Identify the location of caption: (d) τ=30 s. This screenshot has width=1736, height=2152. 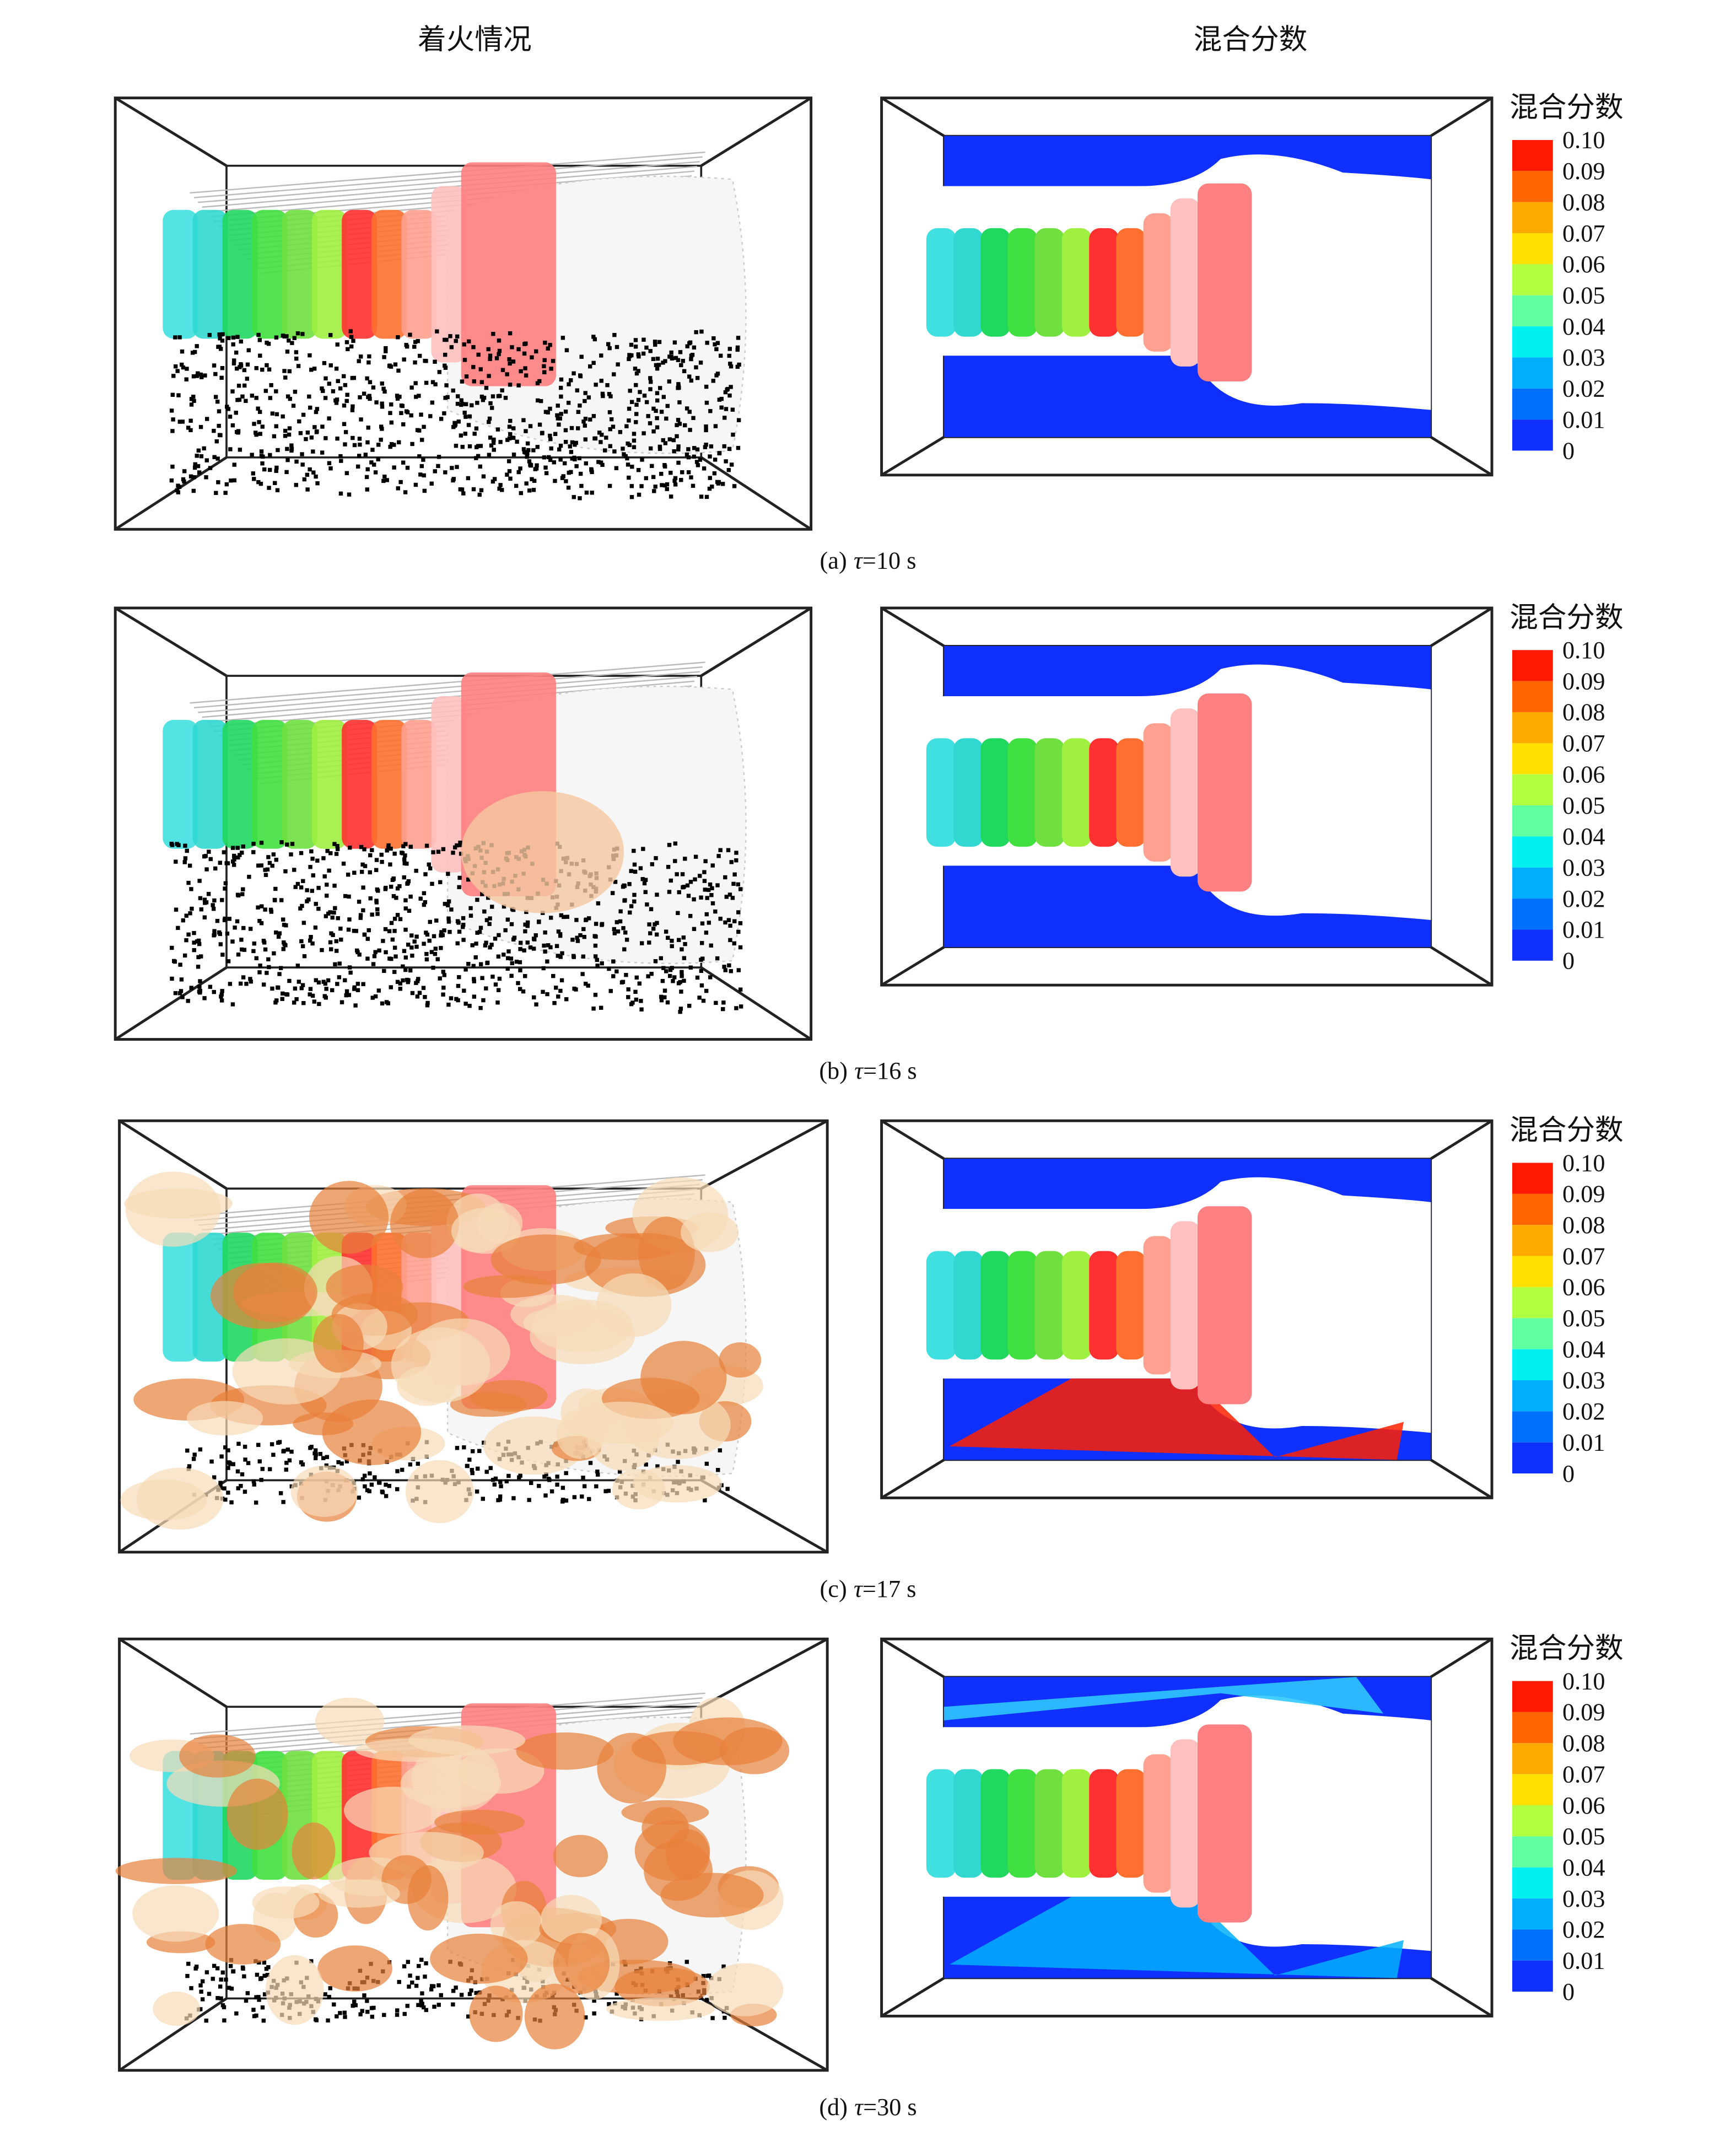
(867, 2108).